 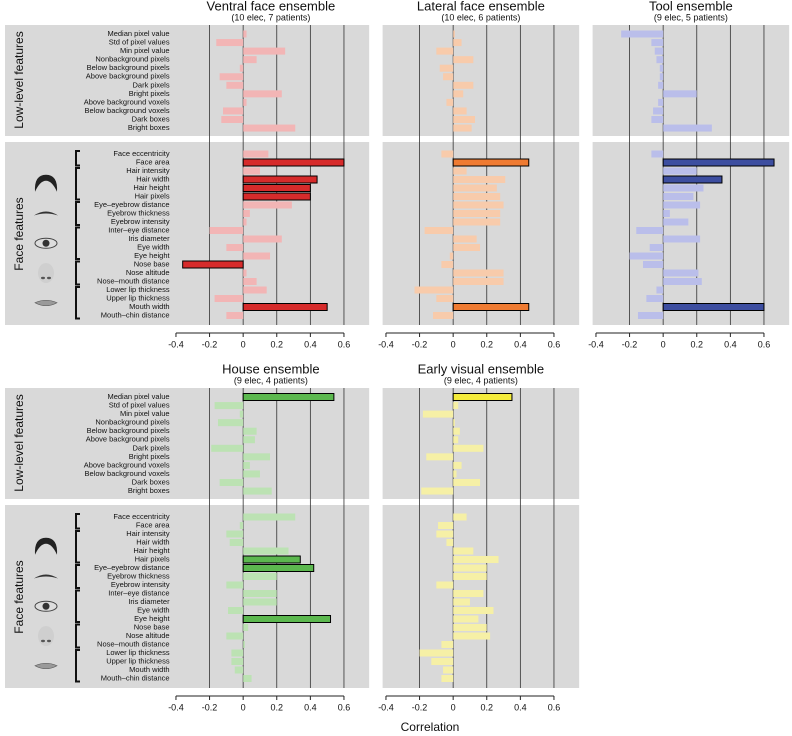 What do you see at coordinates (127, 101) in the screenshot?
I see `row-label: Above background voxels` at bounding box center [127, 101].